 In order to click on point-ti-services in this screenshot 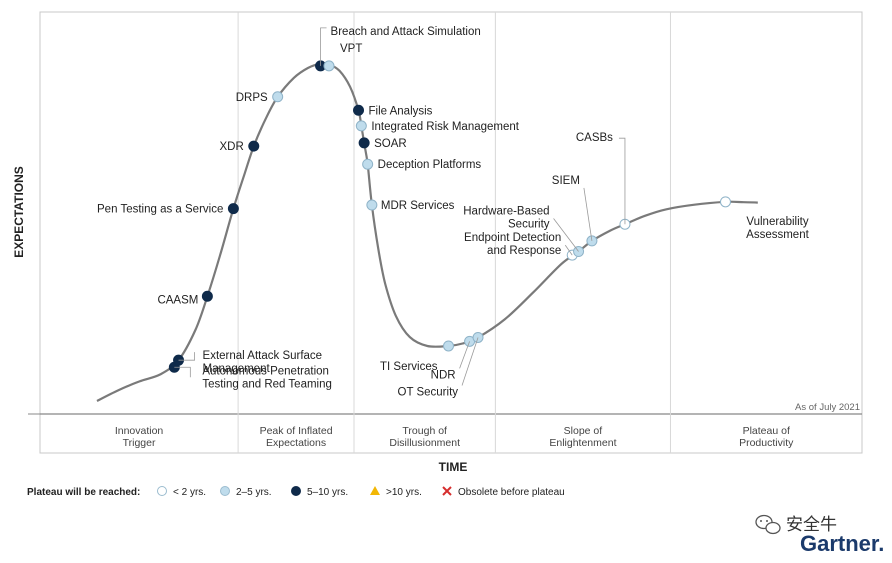, I will do `click(448, 346)`.